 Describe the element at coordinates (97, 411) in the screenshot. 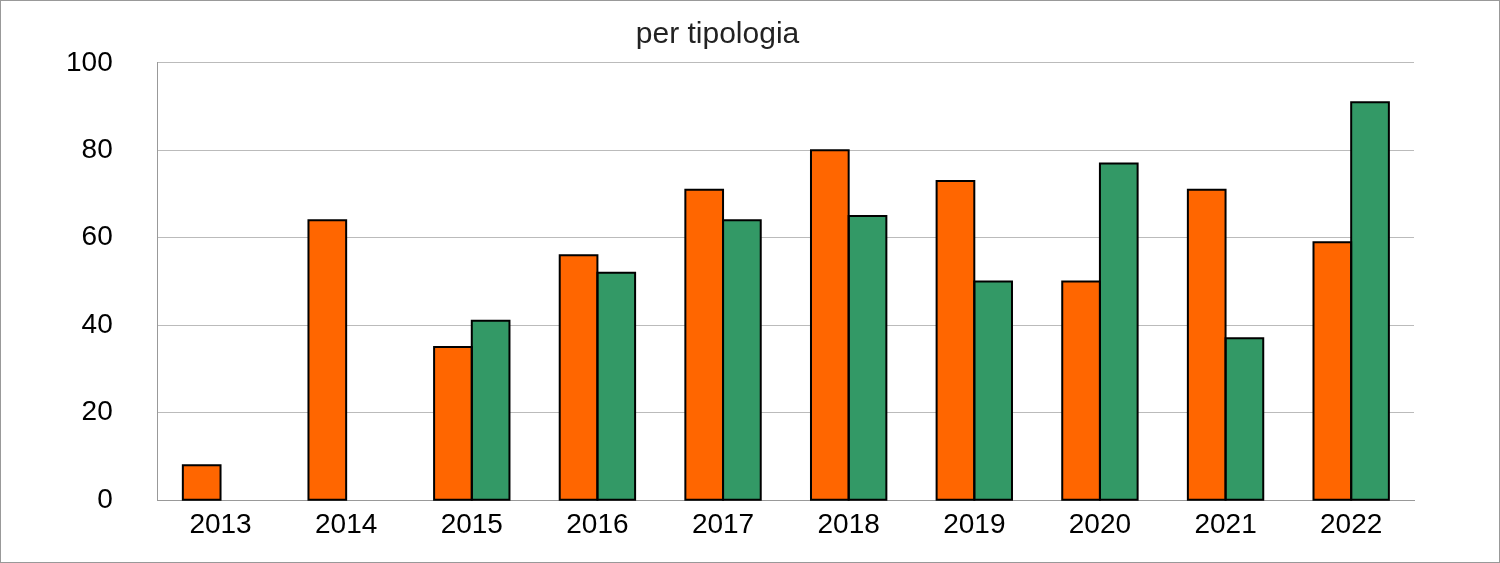

I see `y-tick-label: 20` at that location.